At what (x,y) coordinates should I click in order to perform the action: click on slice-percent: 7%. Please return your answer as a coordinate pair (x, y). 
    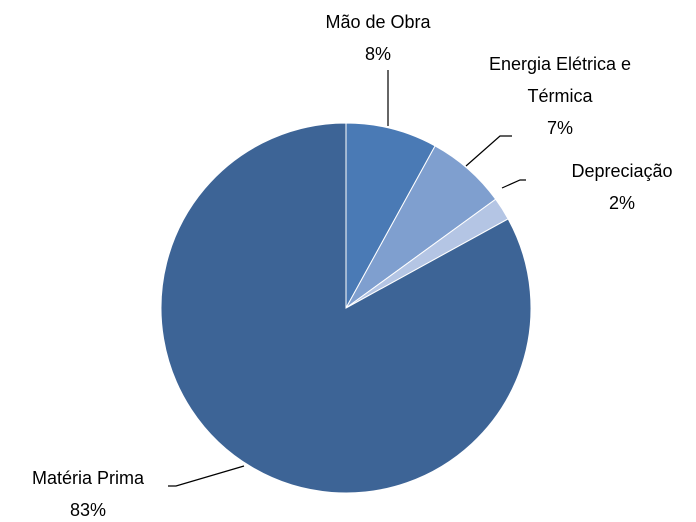
    Looking at the image, I should click on (559, 128).